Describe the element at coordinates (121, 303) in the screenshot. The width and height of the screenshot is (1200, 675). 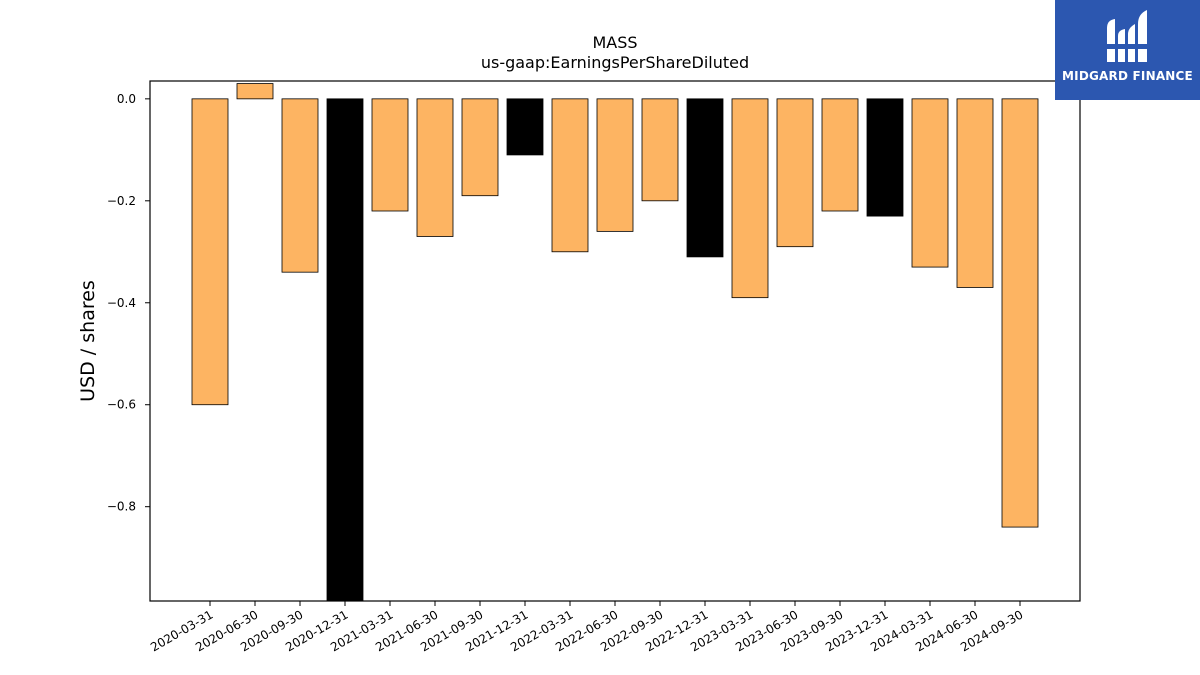
I see `y-tick-label: −0.4` at that location.